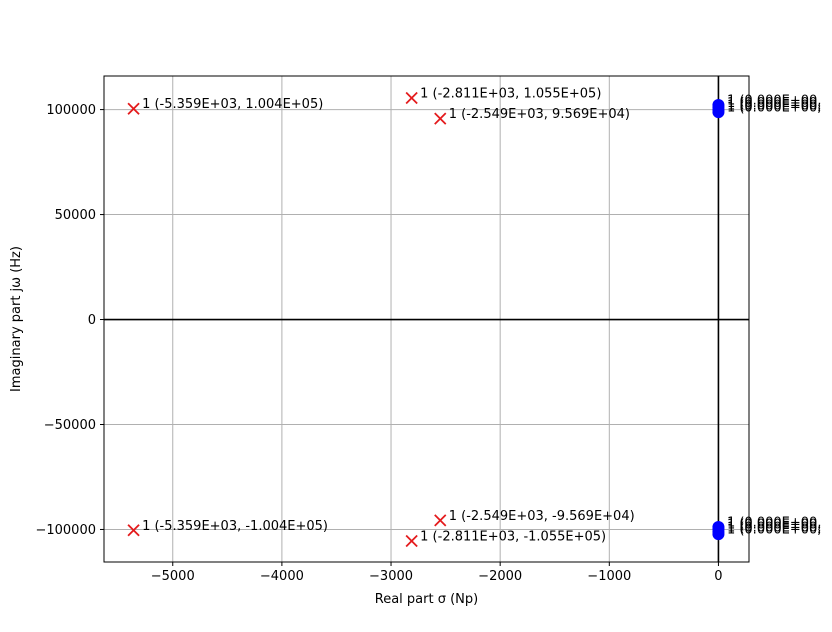 The height and width of the screenshot is (632, 832). I want to click on x-axis-label: Real part σ (Np), so click(426, 599).